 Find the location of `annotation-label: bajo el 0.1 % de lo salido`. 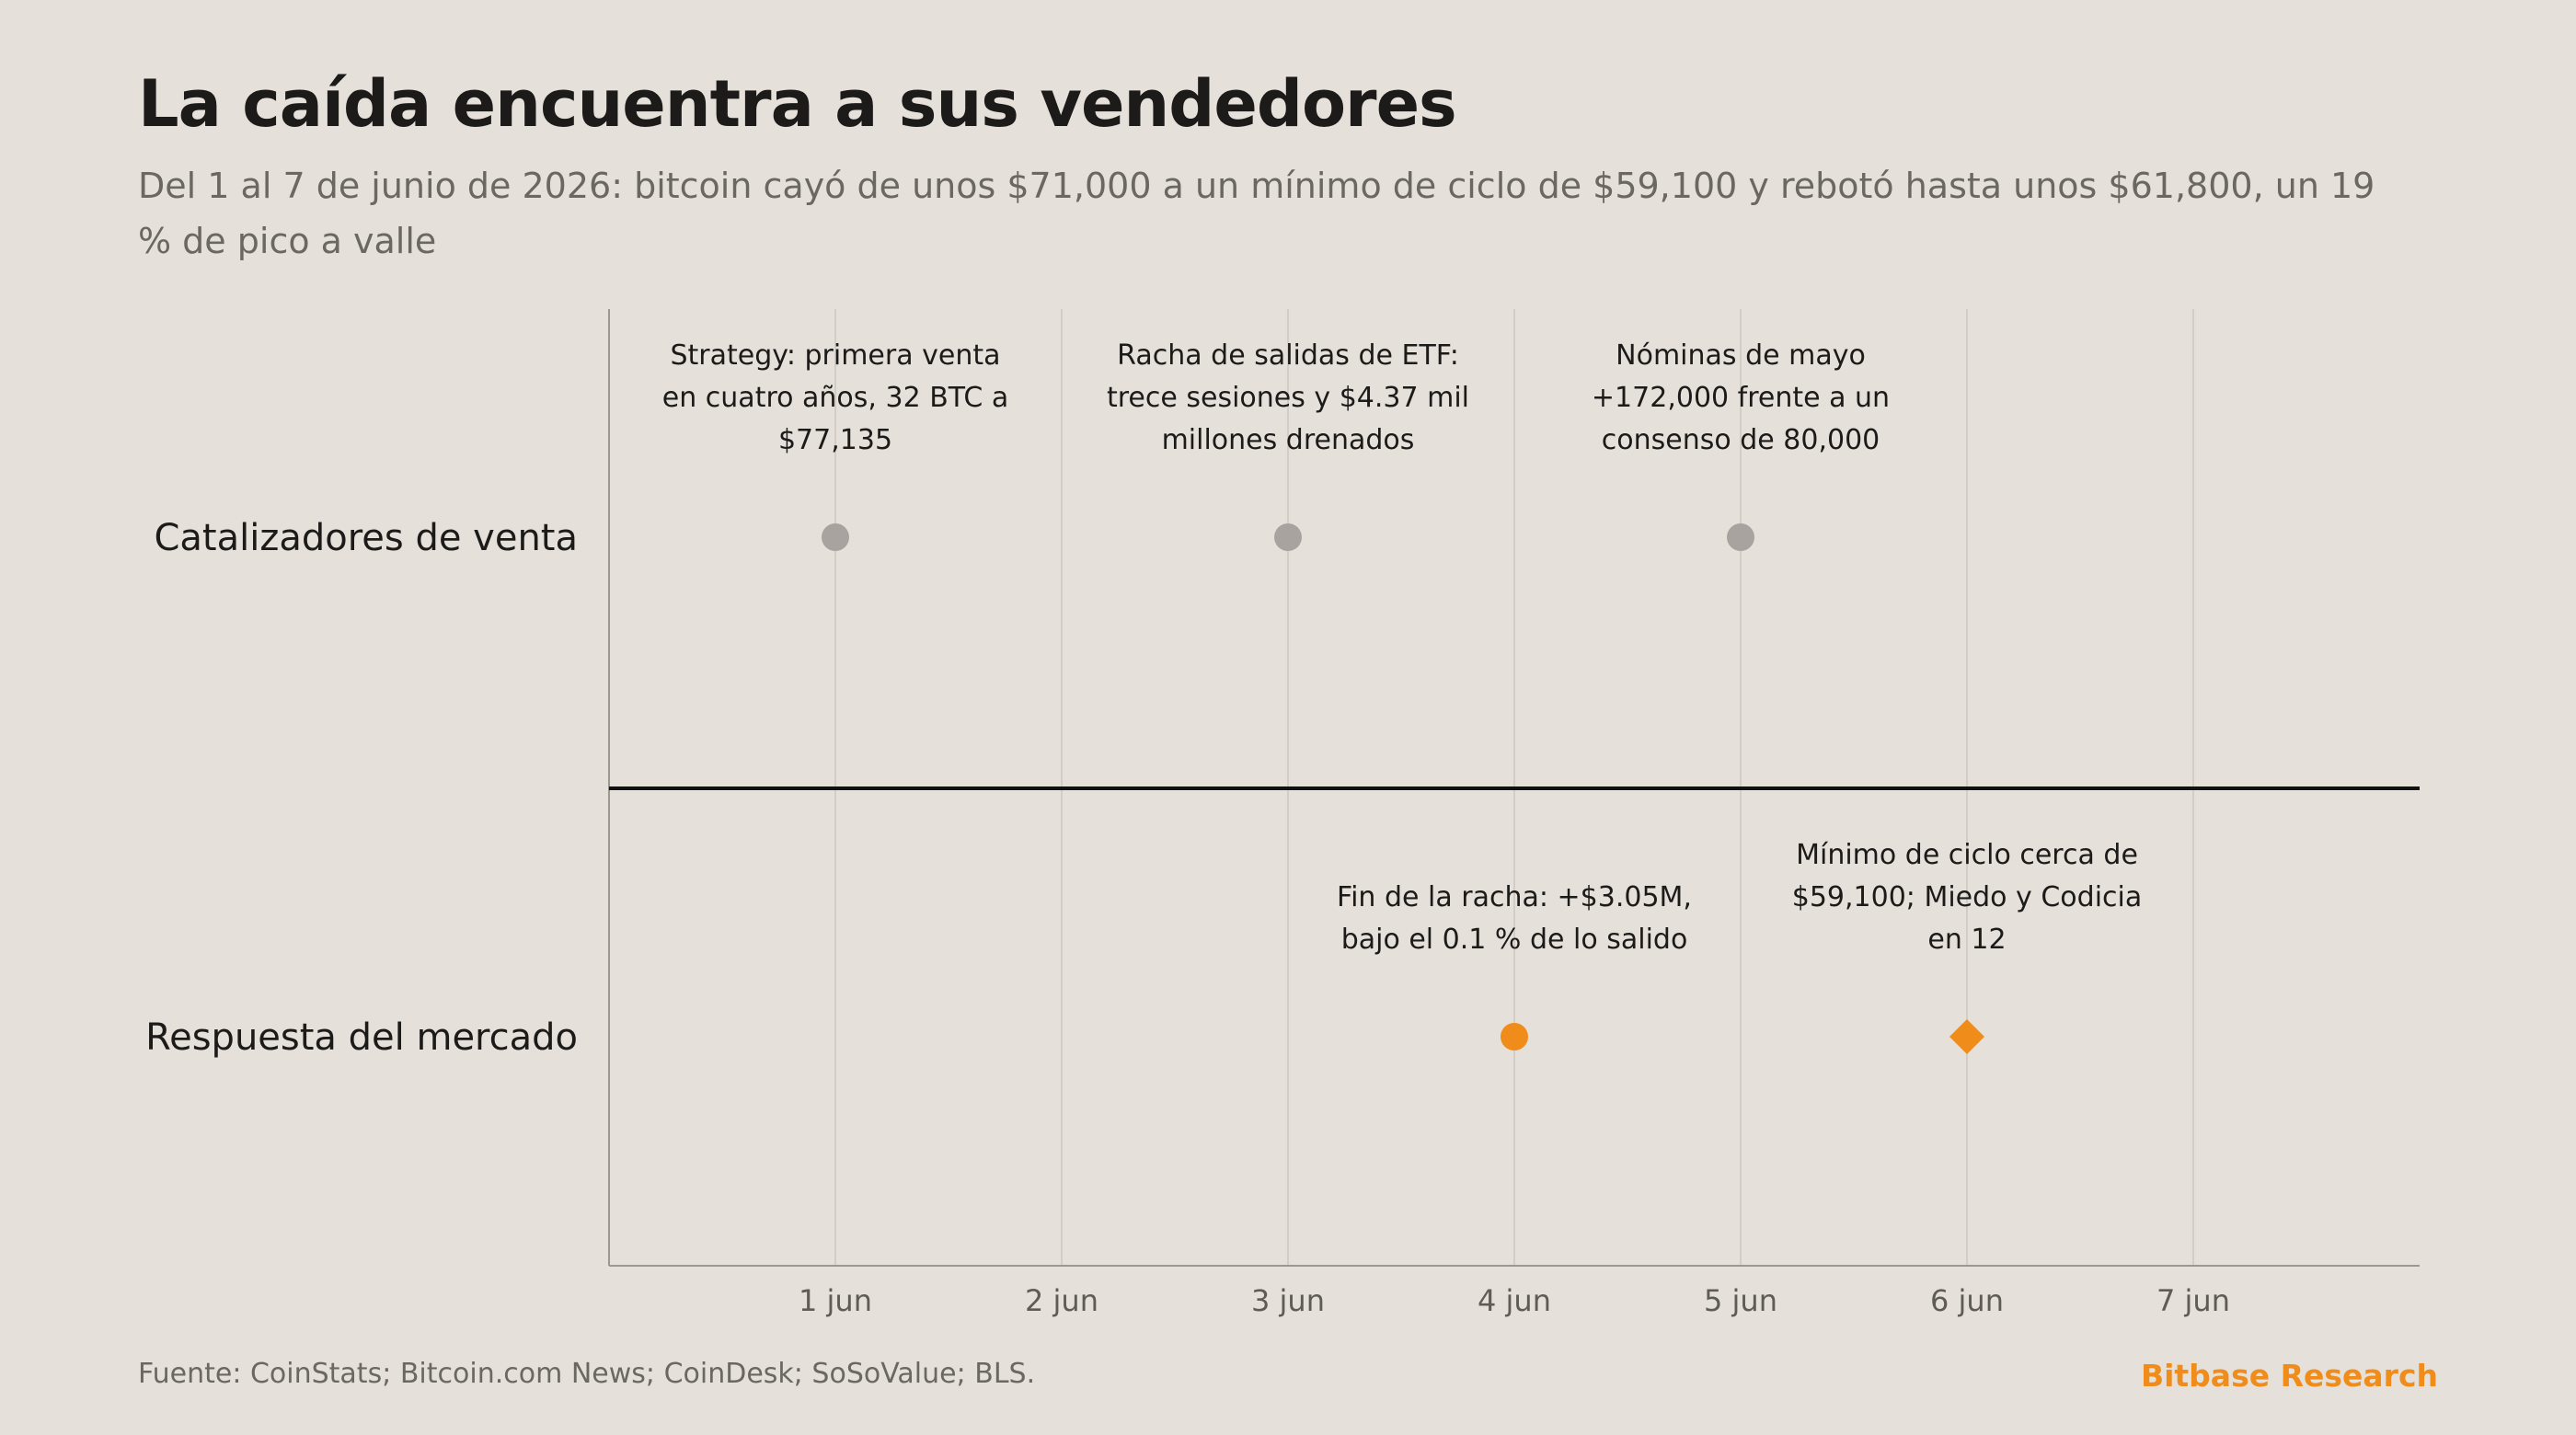

annotation-label: bajo el 0.1 % de lo salido is located at coordinates (1514, 940).